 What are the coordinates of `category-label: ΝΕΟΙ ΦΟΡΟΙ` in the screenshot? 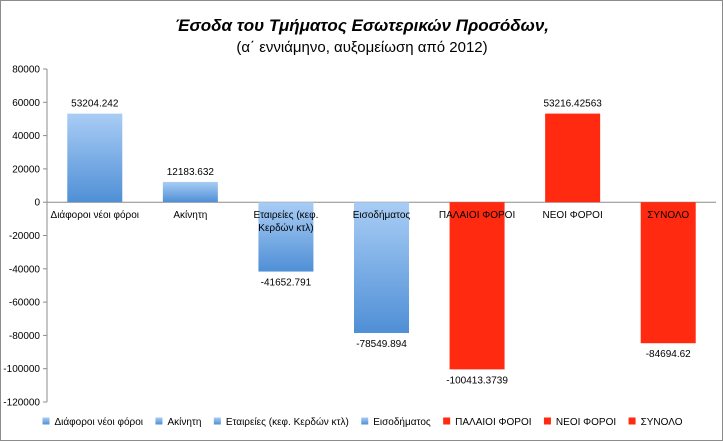 It's located at (573, 215).